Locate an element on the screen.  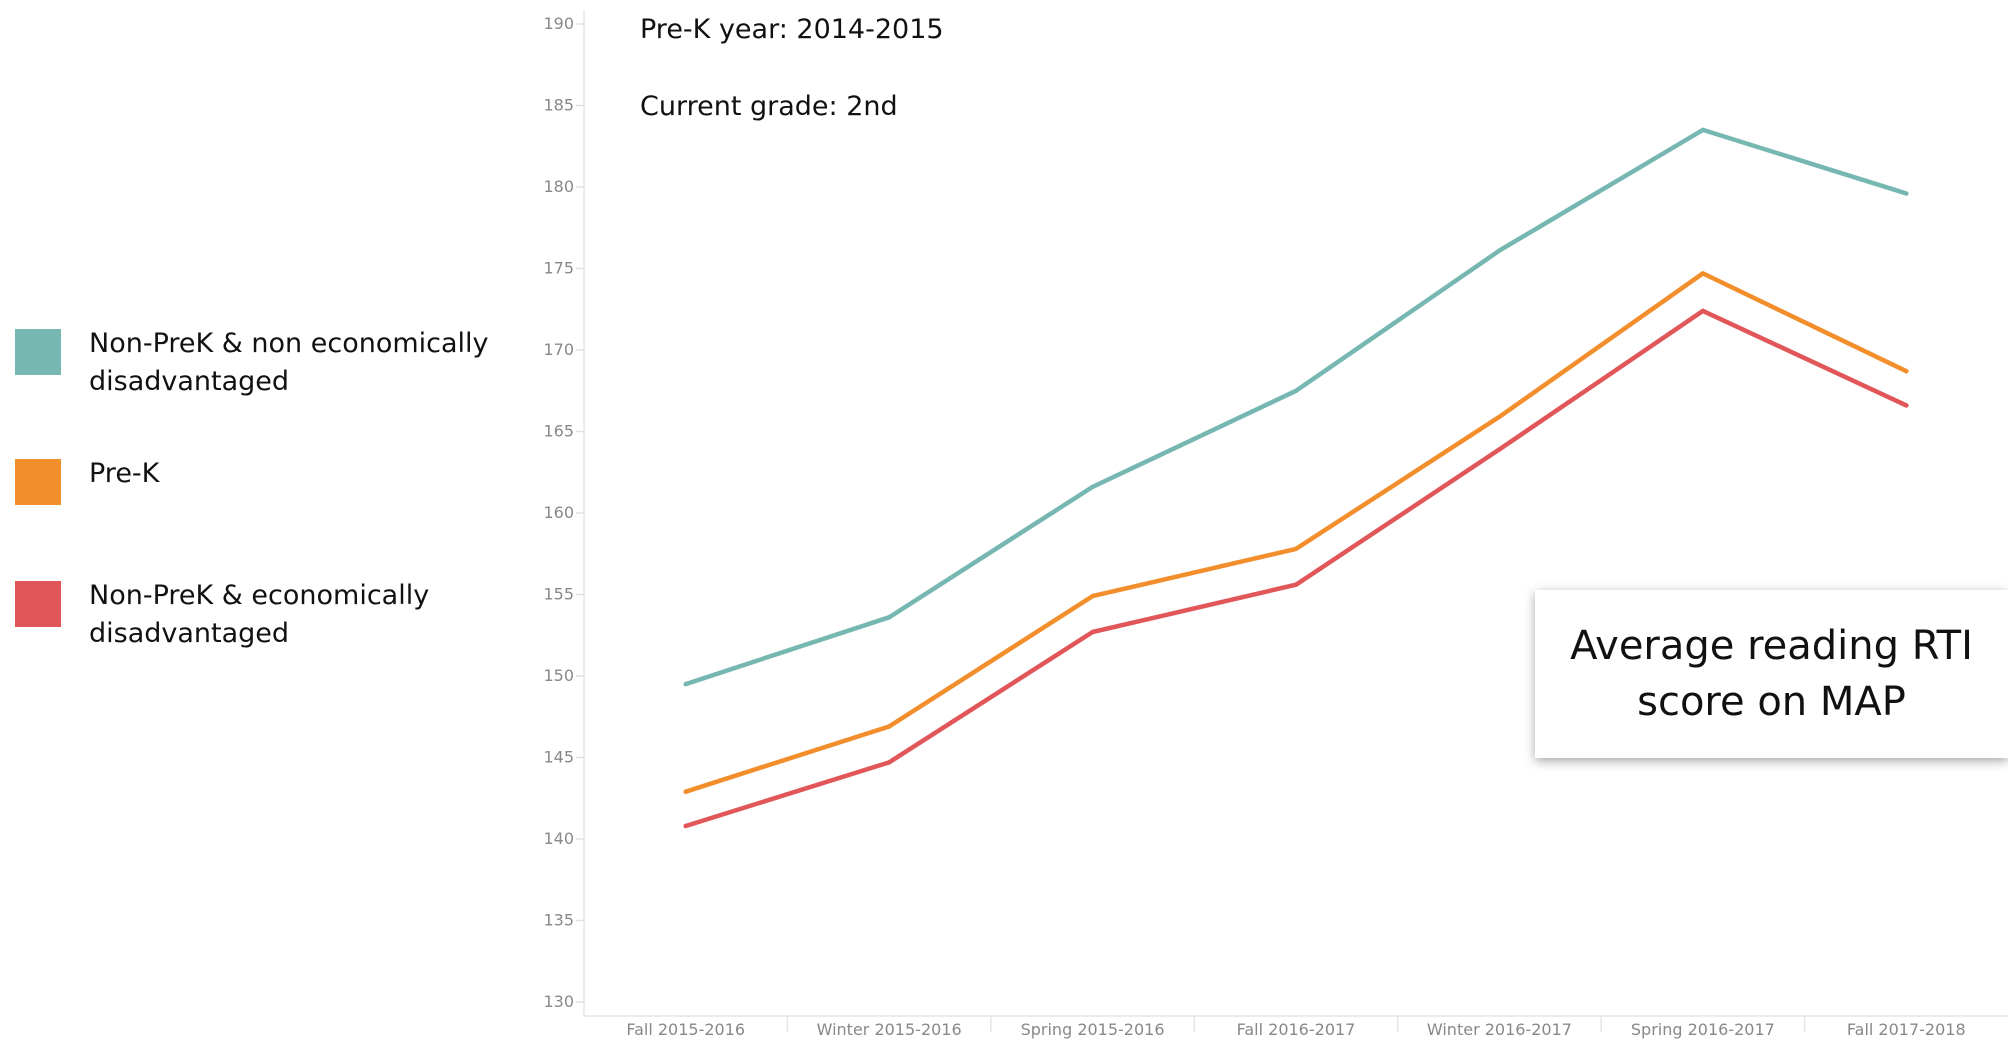
y-tick-label: 175 is located at coordinates (558, 268).